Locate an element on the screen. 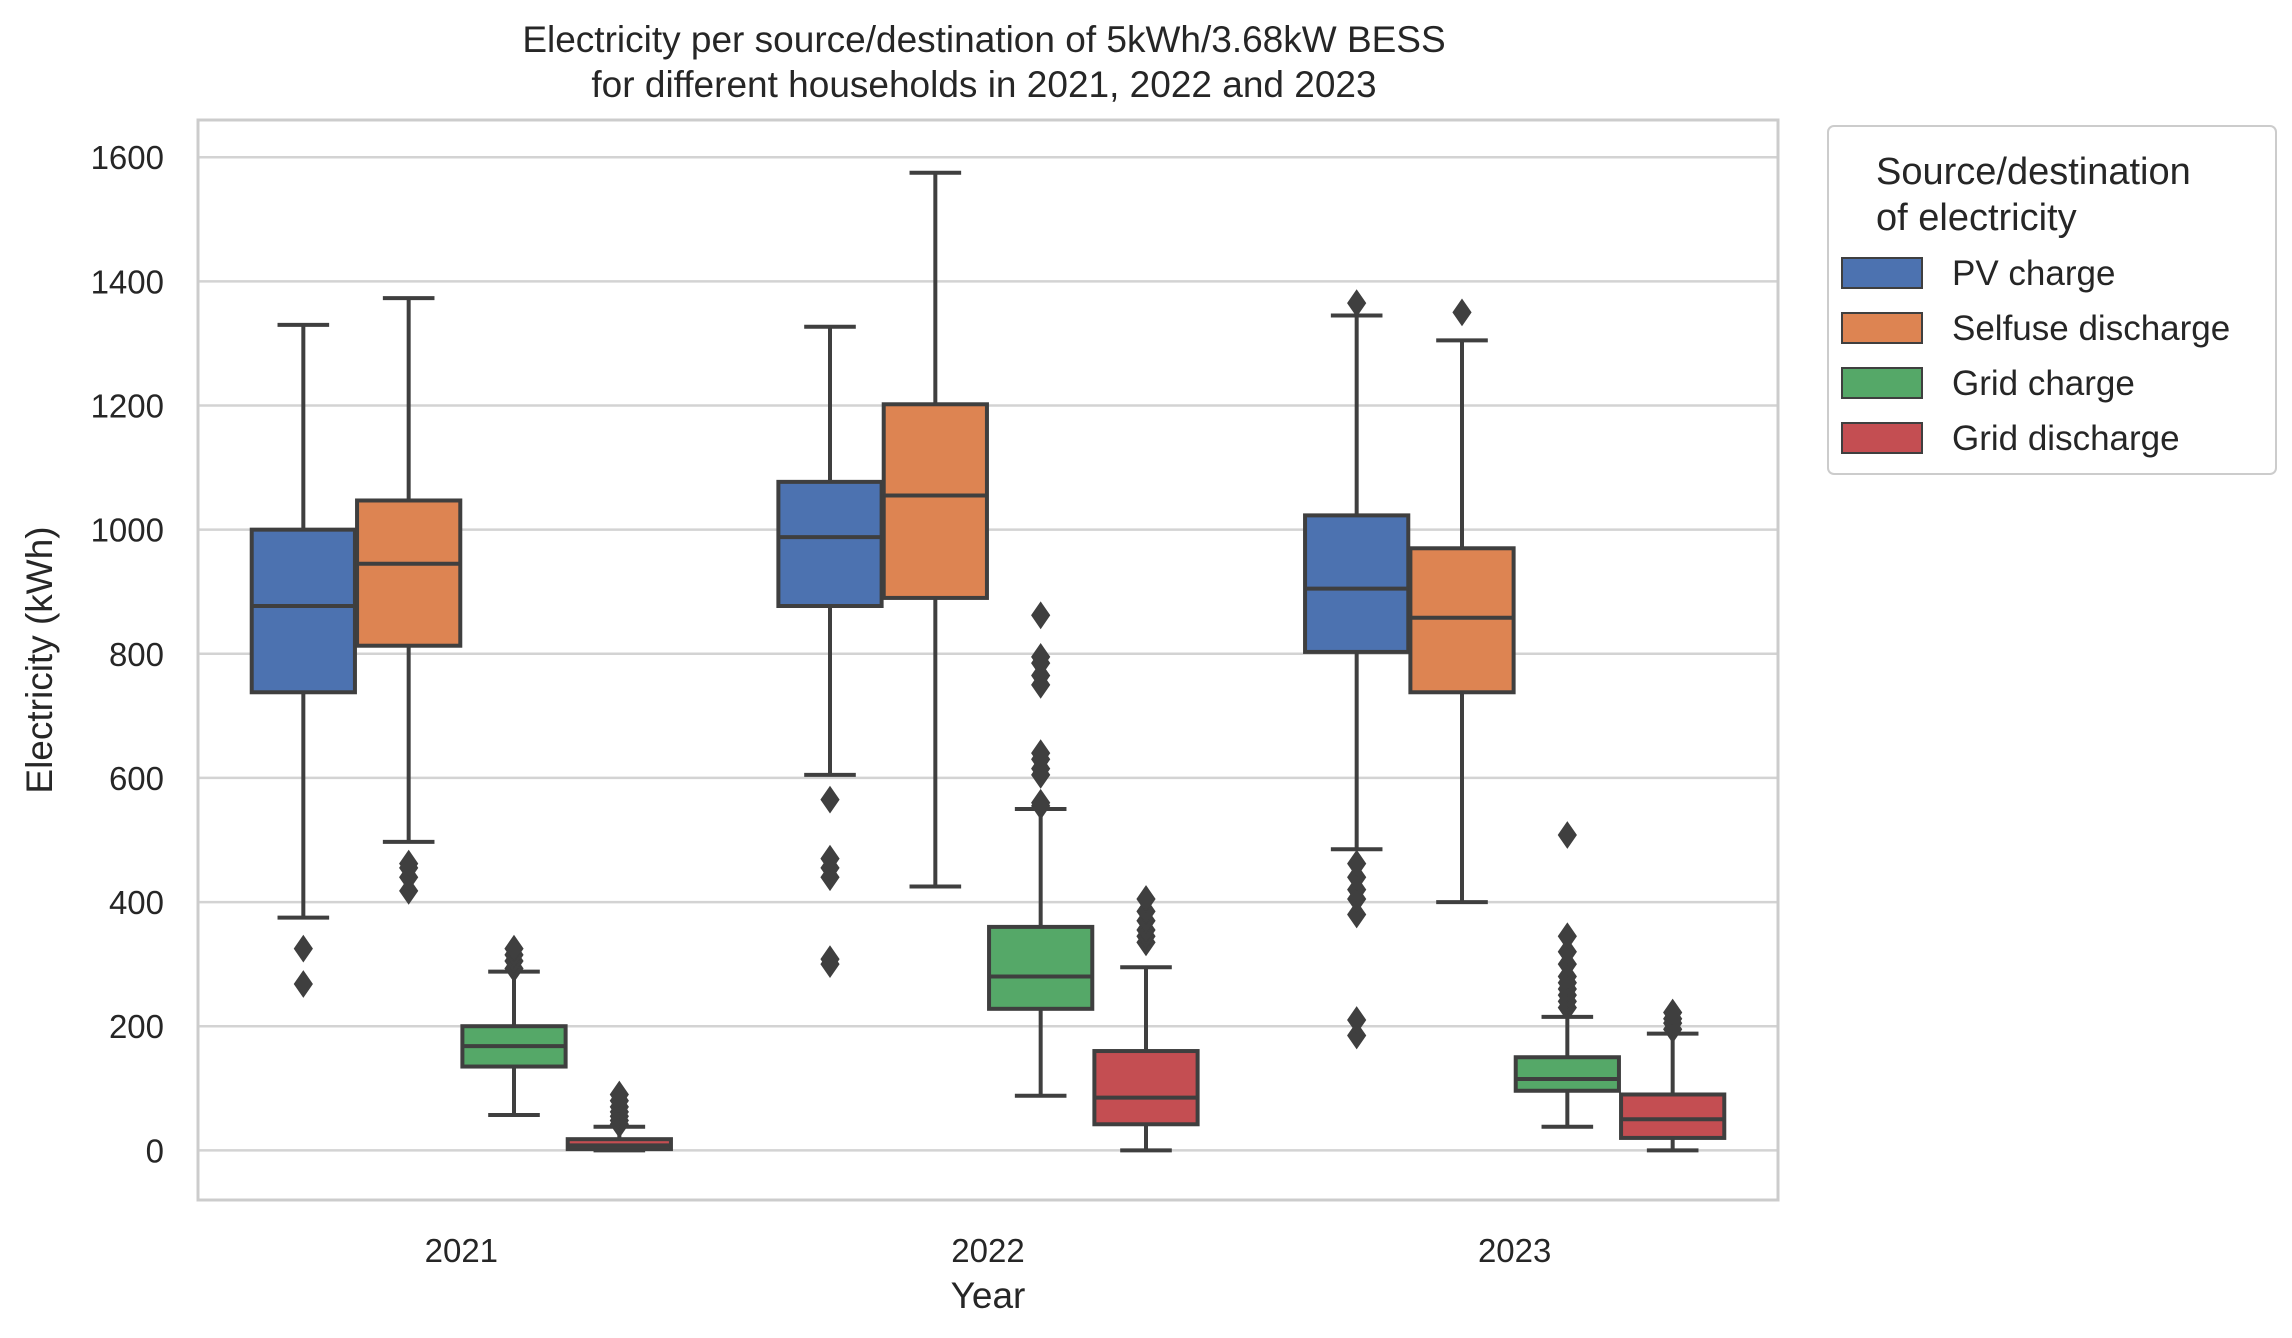 The height and width of the screenshot is (1338, 2292). box-2021-grid-charge is located at coordinates (514, 1025).